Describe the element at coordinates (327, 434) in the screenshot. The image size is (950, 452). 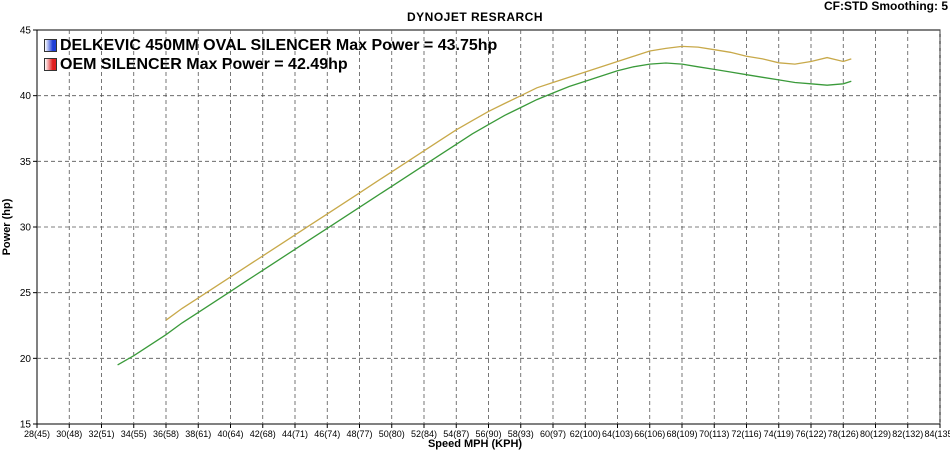
I see `x-tick-label: 46(74)` at that location.